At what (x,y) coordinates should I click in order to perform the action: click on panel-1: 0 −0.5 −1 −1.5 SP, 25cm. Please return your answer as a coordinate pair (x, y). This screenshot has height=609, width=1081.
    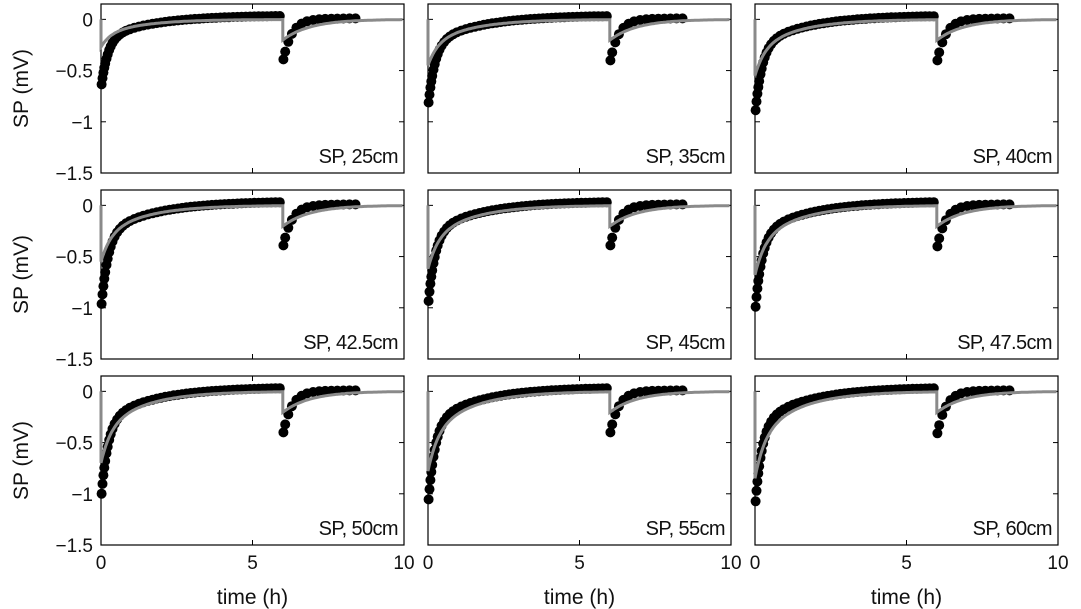
    Looking at the image, I should click on (230, 94).